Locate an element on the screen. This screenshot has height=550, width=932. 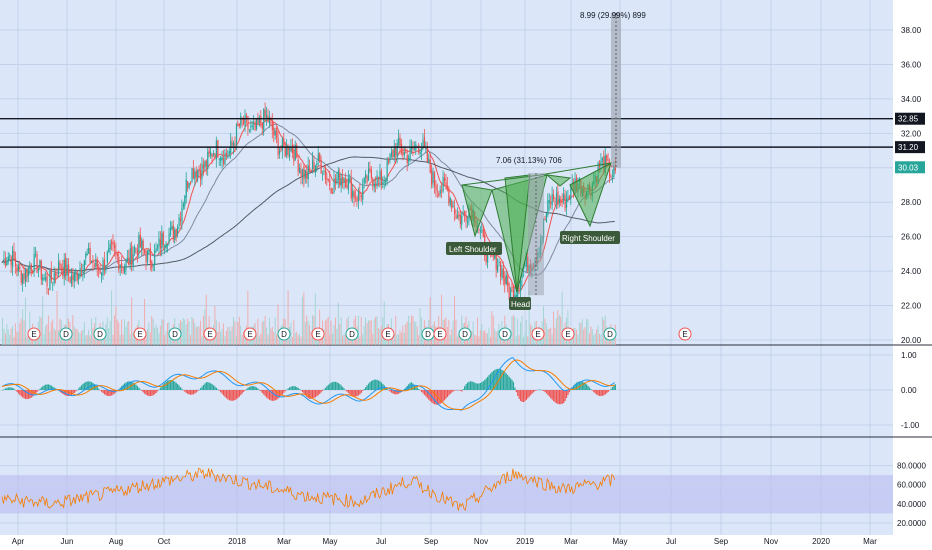
head-label: Head is located at coordinates (520, 304).